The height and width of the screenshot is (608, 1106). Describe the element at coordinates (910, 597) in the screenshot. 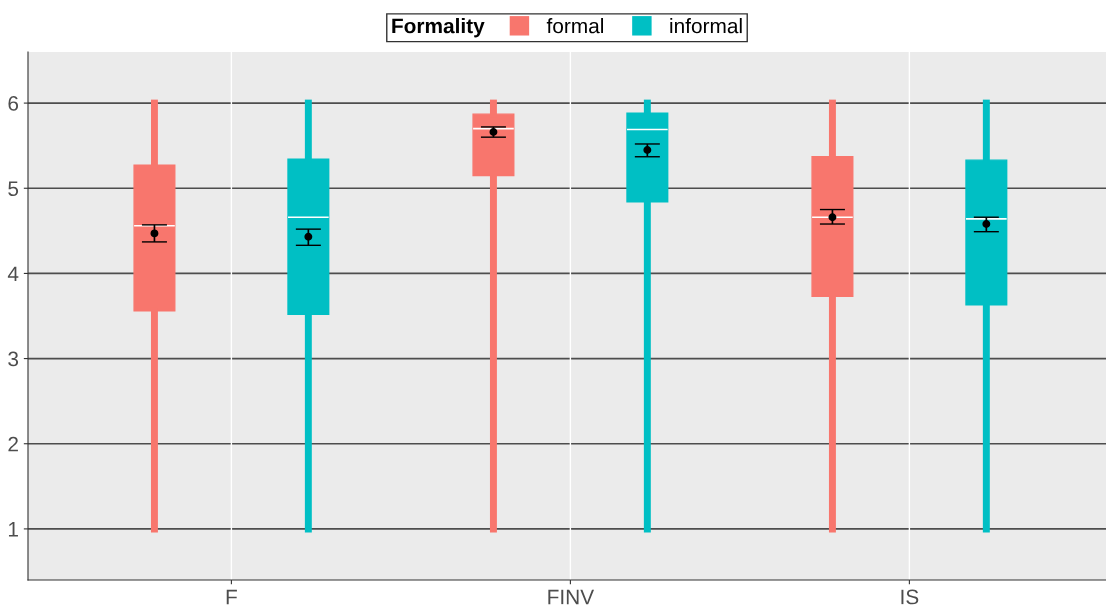

I see `x-tick-label: IS` at that location.